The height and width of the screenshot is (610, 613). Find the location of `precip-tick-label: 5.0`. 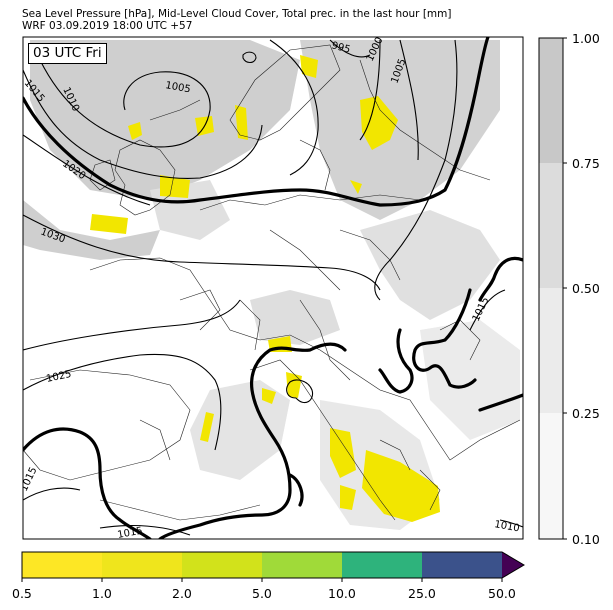

precip-tick-label: 5.0 is located at coordinates (262, 593).